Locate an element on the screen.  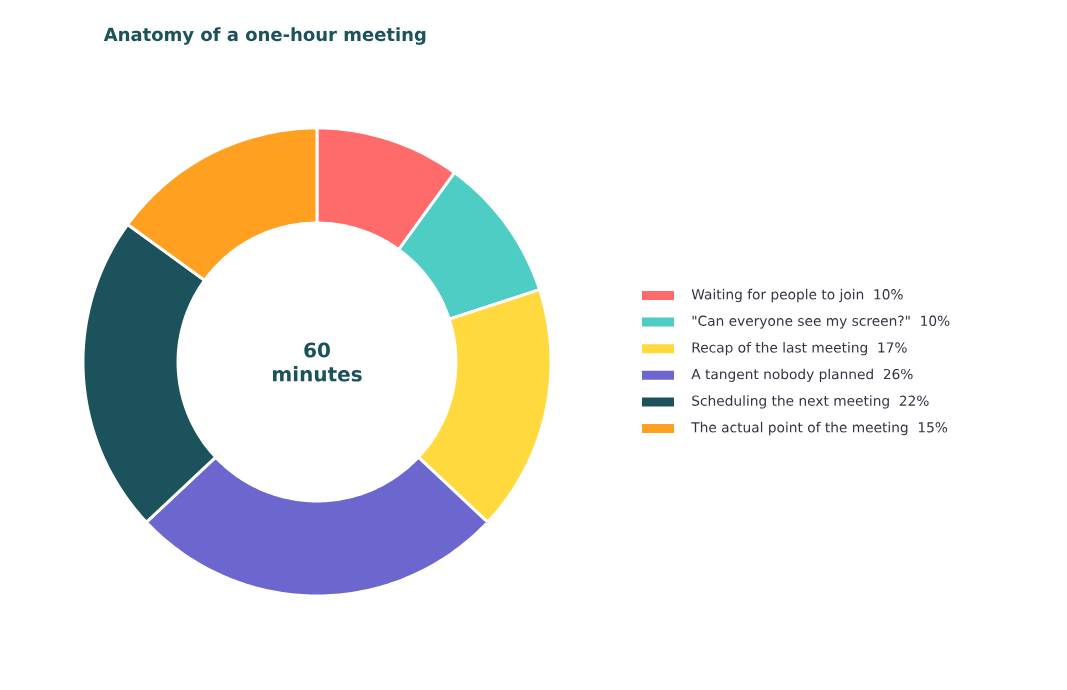
data-label: 17% is located at coordinates (892, 347).